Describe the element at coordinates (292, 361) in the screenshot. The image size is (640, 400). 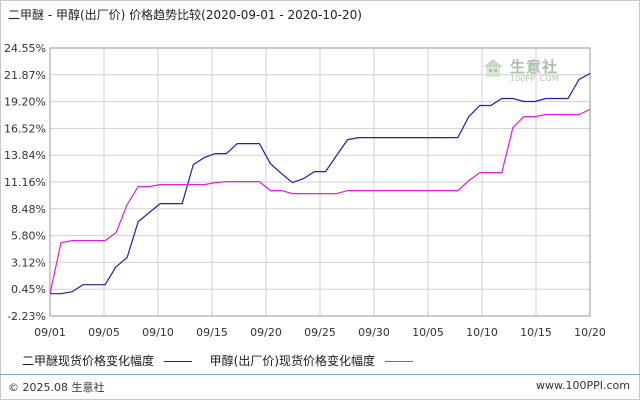
I see `legend-label-series2: 甲醇(出厂价)现货价格变化幅度` at that location.